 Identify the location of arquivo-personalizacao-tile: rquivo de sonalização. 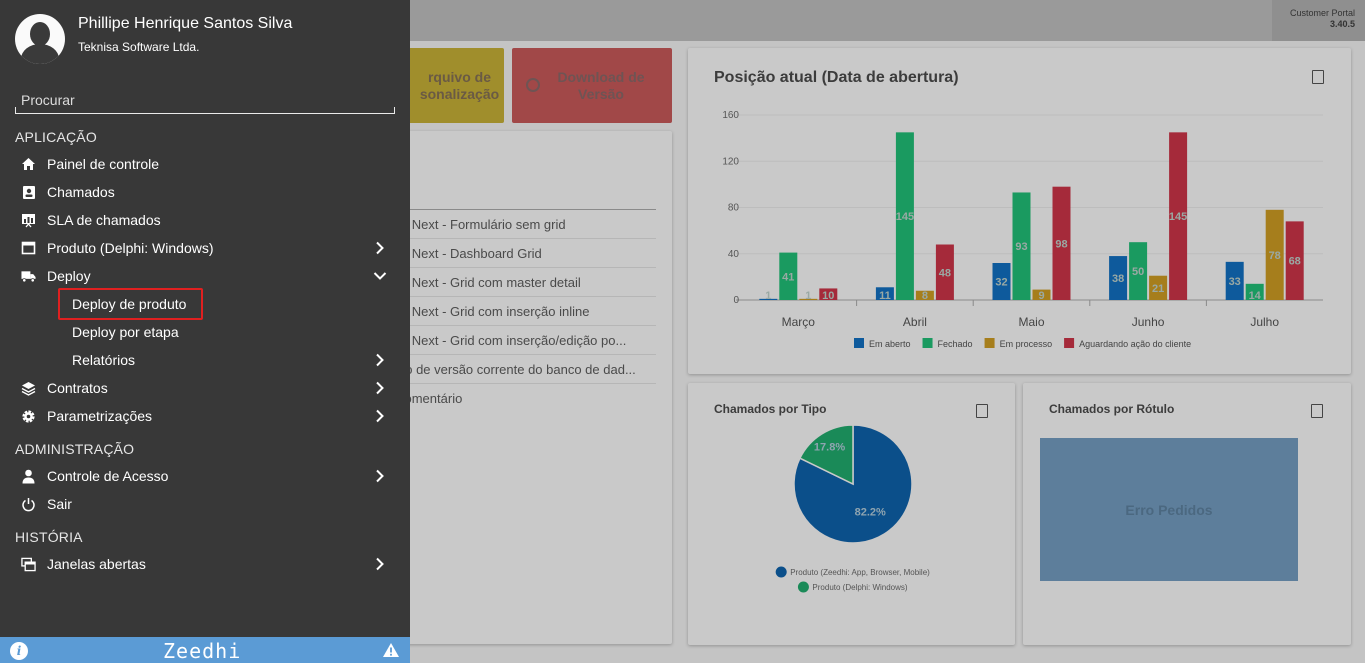
(449, 85).